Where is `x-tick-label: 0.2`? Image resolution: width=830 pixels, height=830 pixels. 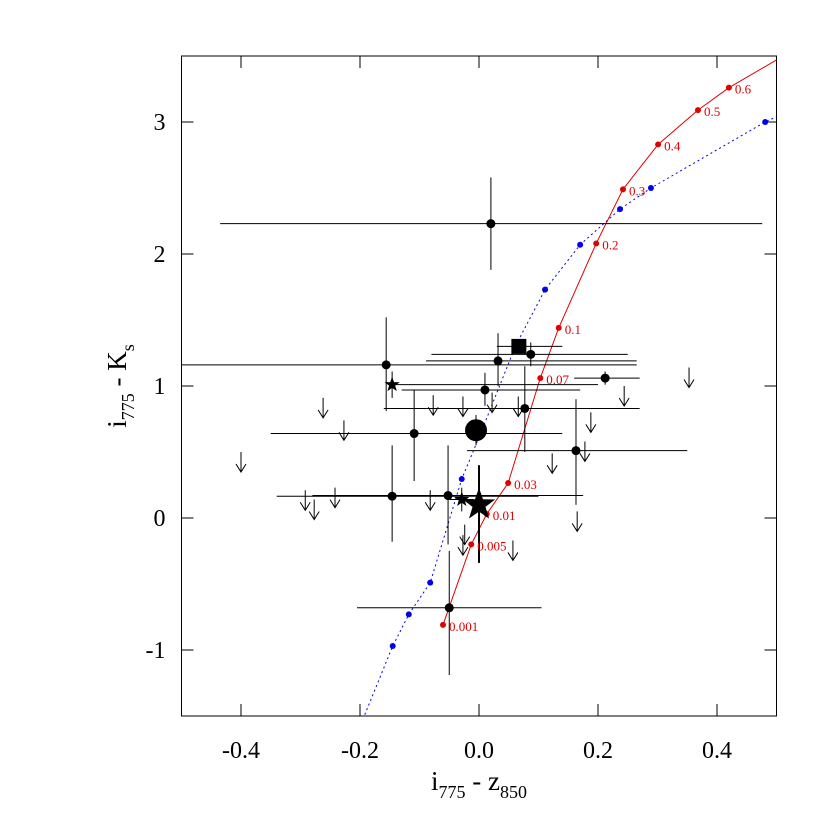
x-tick-label: 0.2 is located at coordinates (598, 751).